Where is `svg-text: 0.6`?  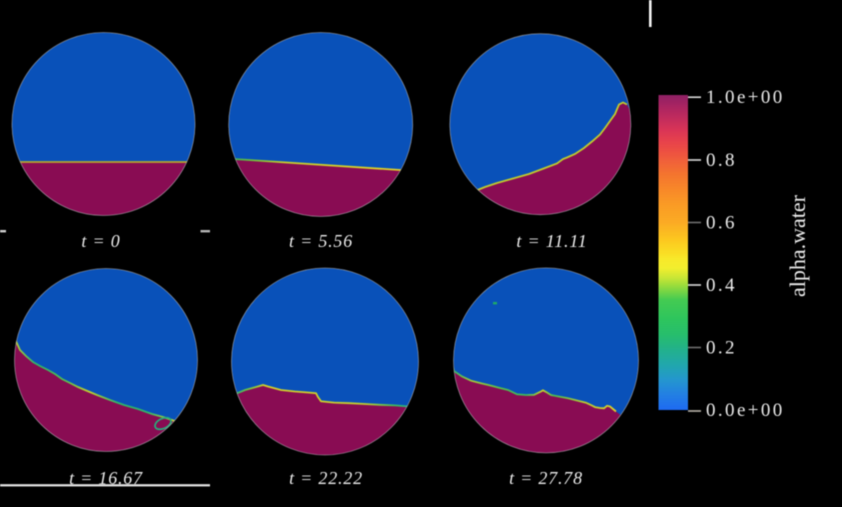 svg-text: 0.6 is located at coordinates (721, 223).